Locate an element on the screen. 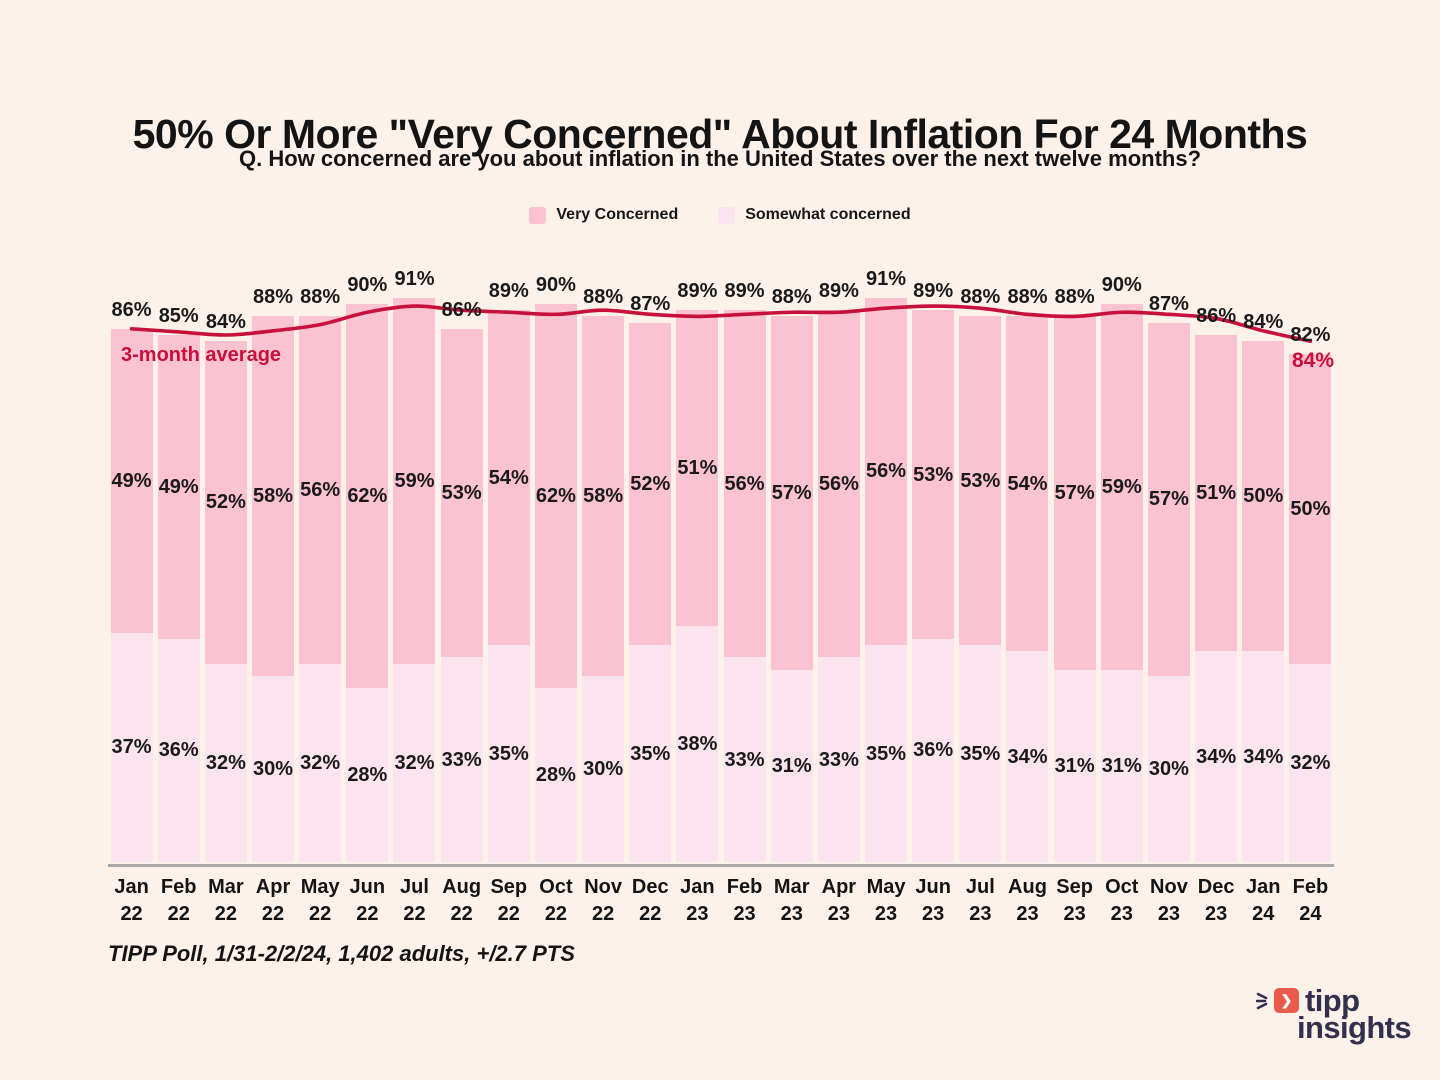 The image size is (1440, 1080). very-concerned-label: 59% is located at coordinates (1121, 486).